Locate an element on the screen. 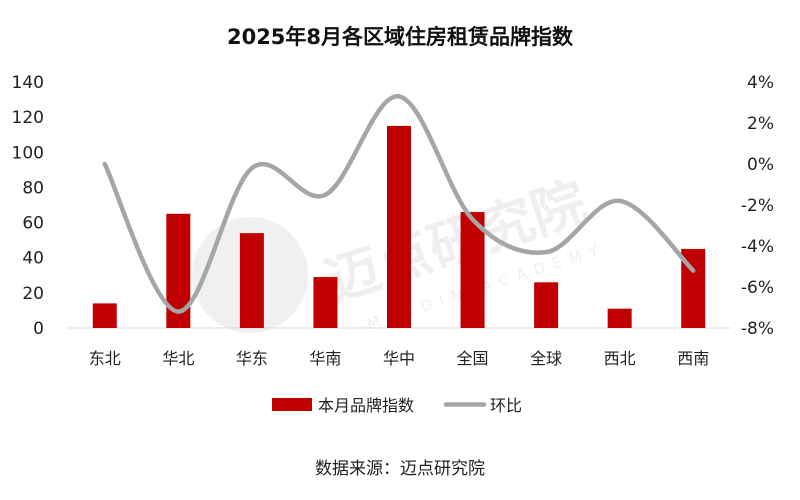 This screenshot has height=500, width=800. legend-label-bar: 本月品牌指数 is located at coordinates (366, 405).